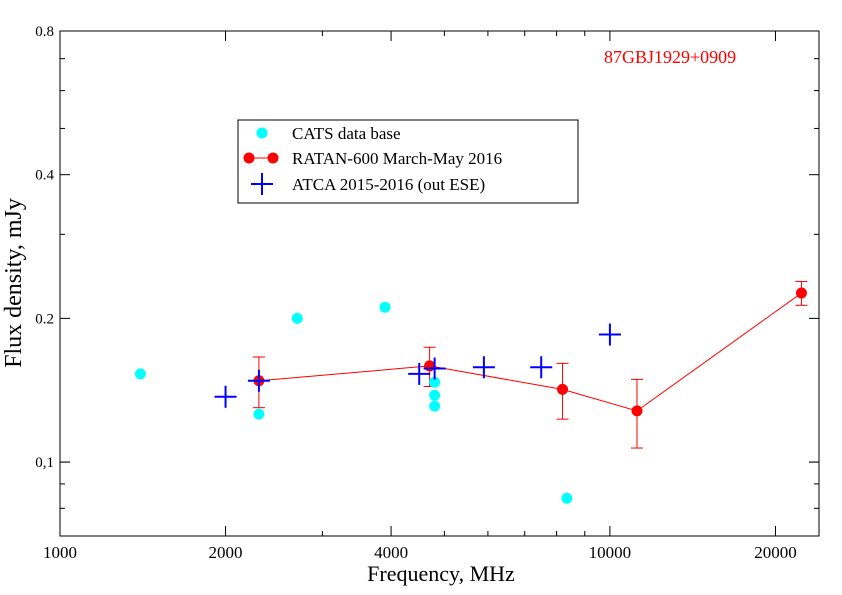 The image size is (842, 595). I want to click on x-tick-label: 4000, so click(391, 552).